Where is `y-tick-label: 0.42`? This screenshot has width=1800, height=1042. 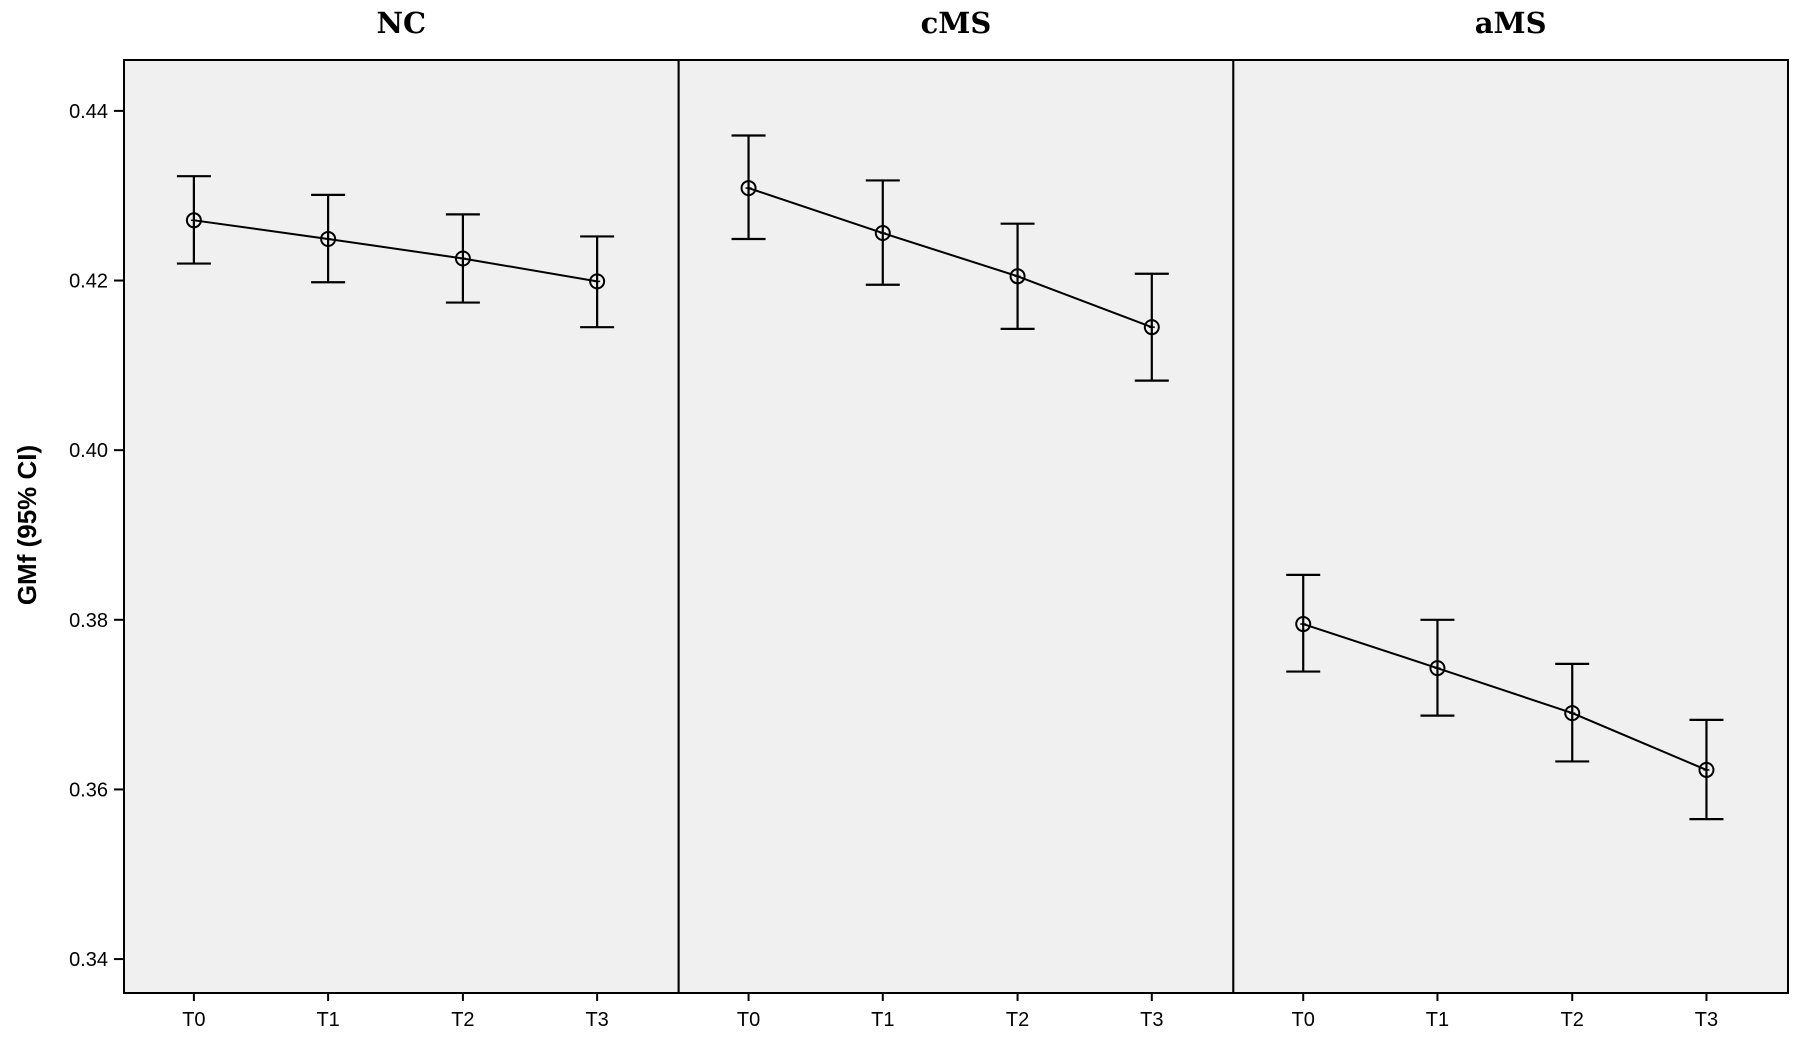
y-tick-label: 0.42 is located at coordinates (88, 282).